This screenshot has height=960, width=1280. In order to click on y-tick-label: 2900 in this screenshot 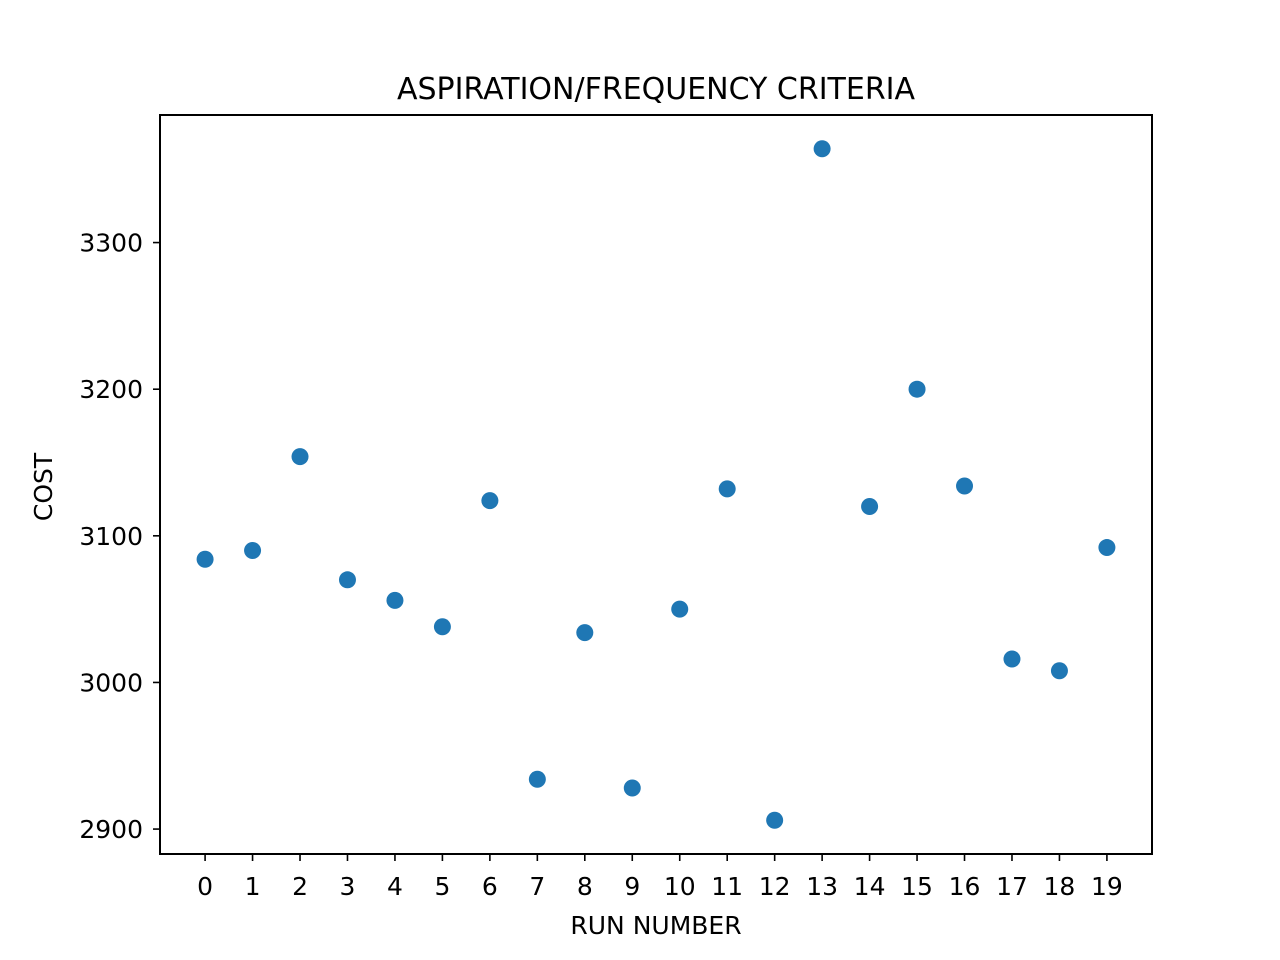, I will do `click(111, 829)`.